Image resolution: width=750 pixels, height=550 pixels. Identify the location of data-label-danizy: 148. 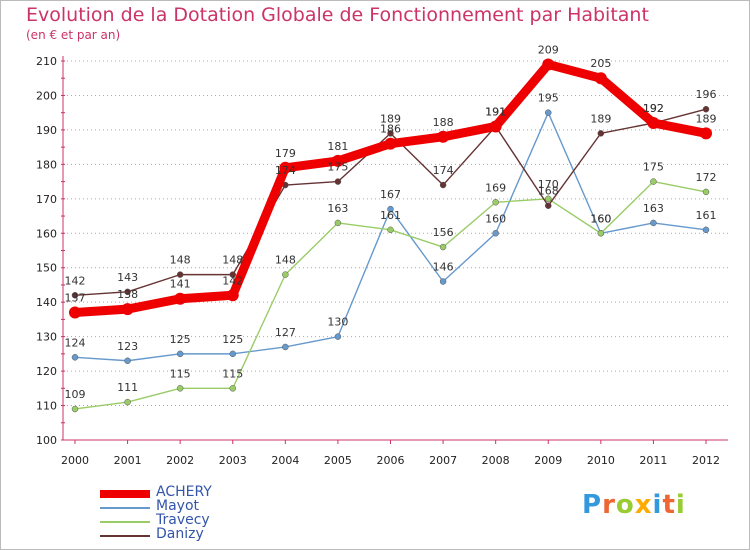
(232, 260).